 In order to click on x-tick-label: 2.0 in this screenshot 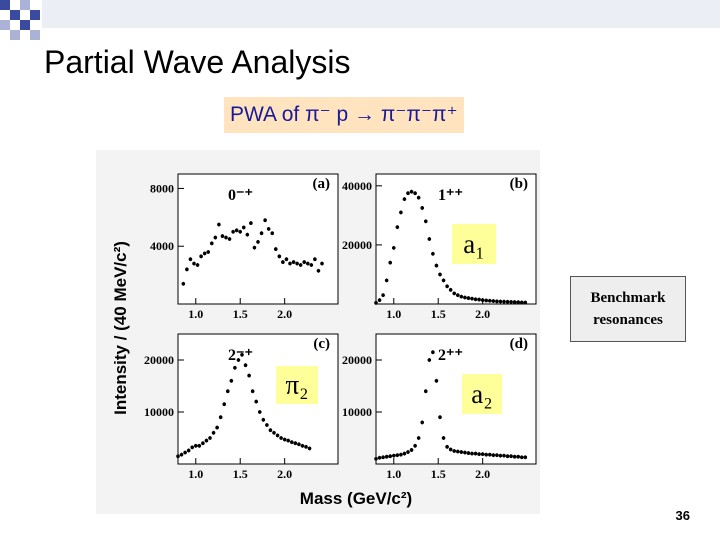, I will do `click(482, 474)`.